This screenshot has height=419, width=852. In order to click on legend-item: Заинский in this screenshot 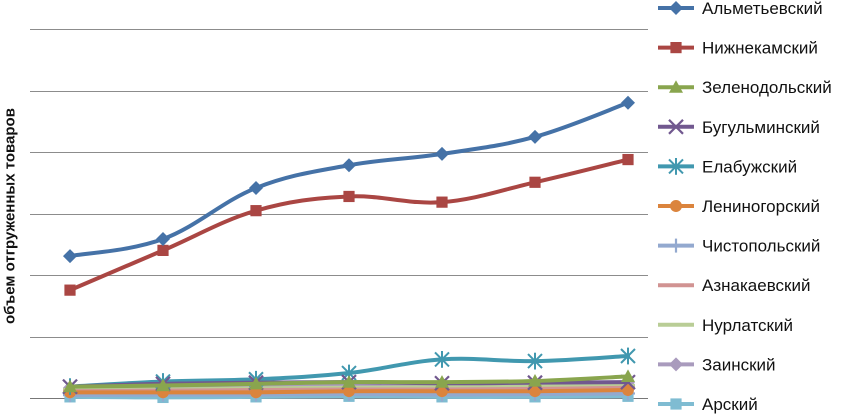, I will do `click(717, 364)`.